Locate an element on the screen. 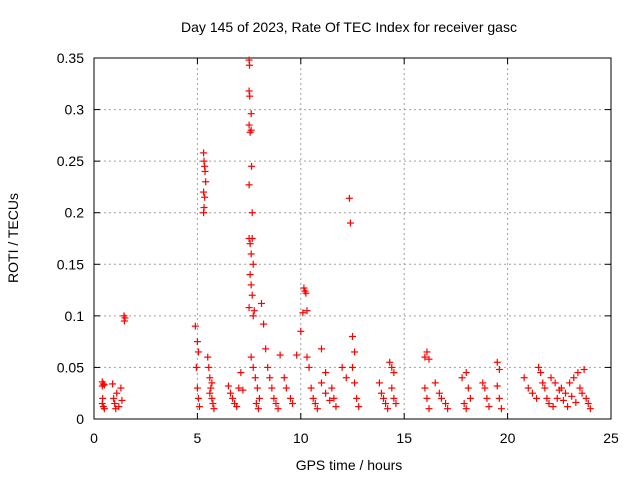 The width and height of the screenshot is (640, 480). x-tick-label: 20 is located at coordinates (508, 438).